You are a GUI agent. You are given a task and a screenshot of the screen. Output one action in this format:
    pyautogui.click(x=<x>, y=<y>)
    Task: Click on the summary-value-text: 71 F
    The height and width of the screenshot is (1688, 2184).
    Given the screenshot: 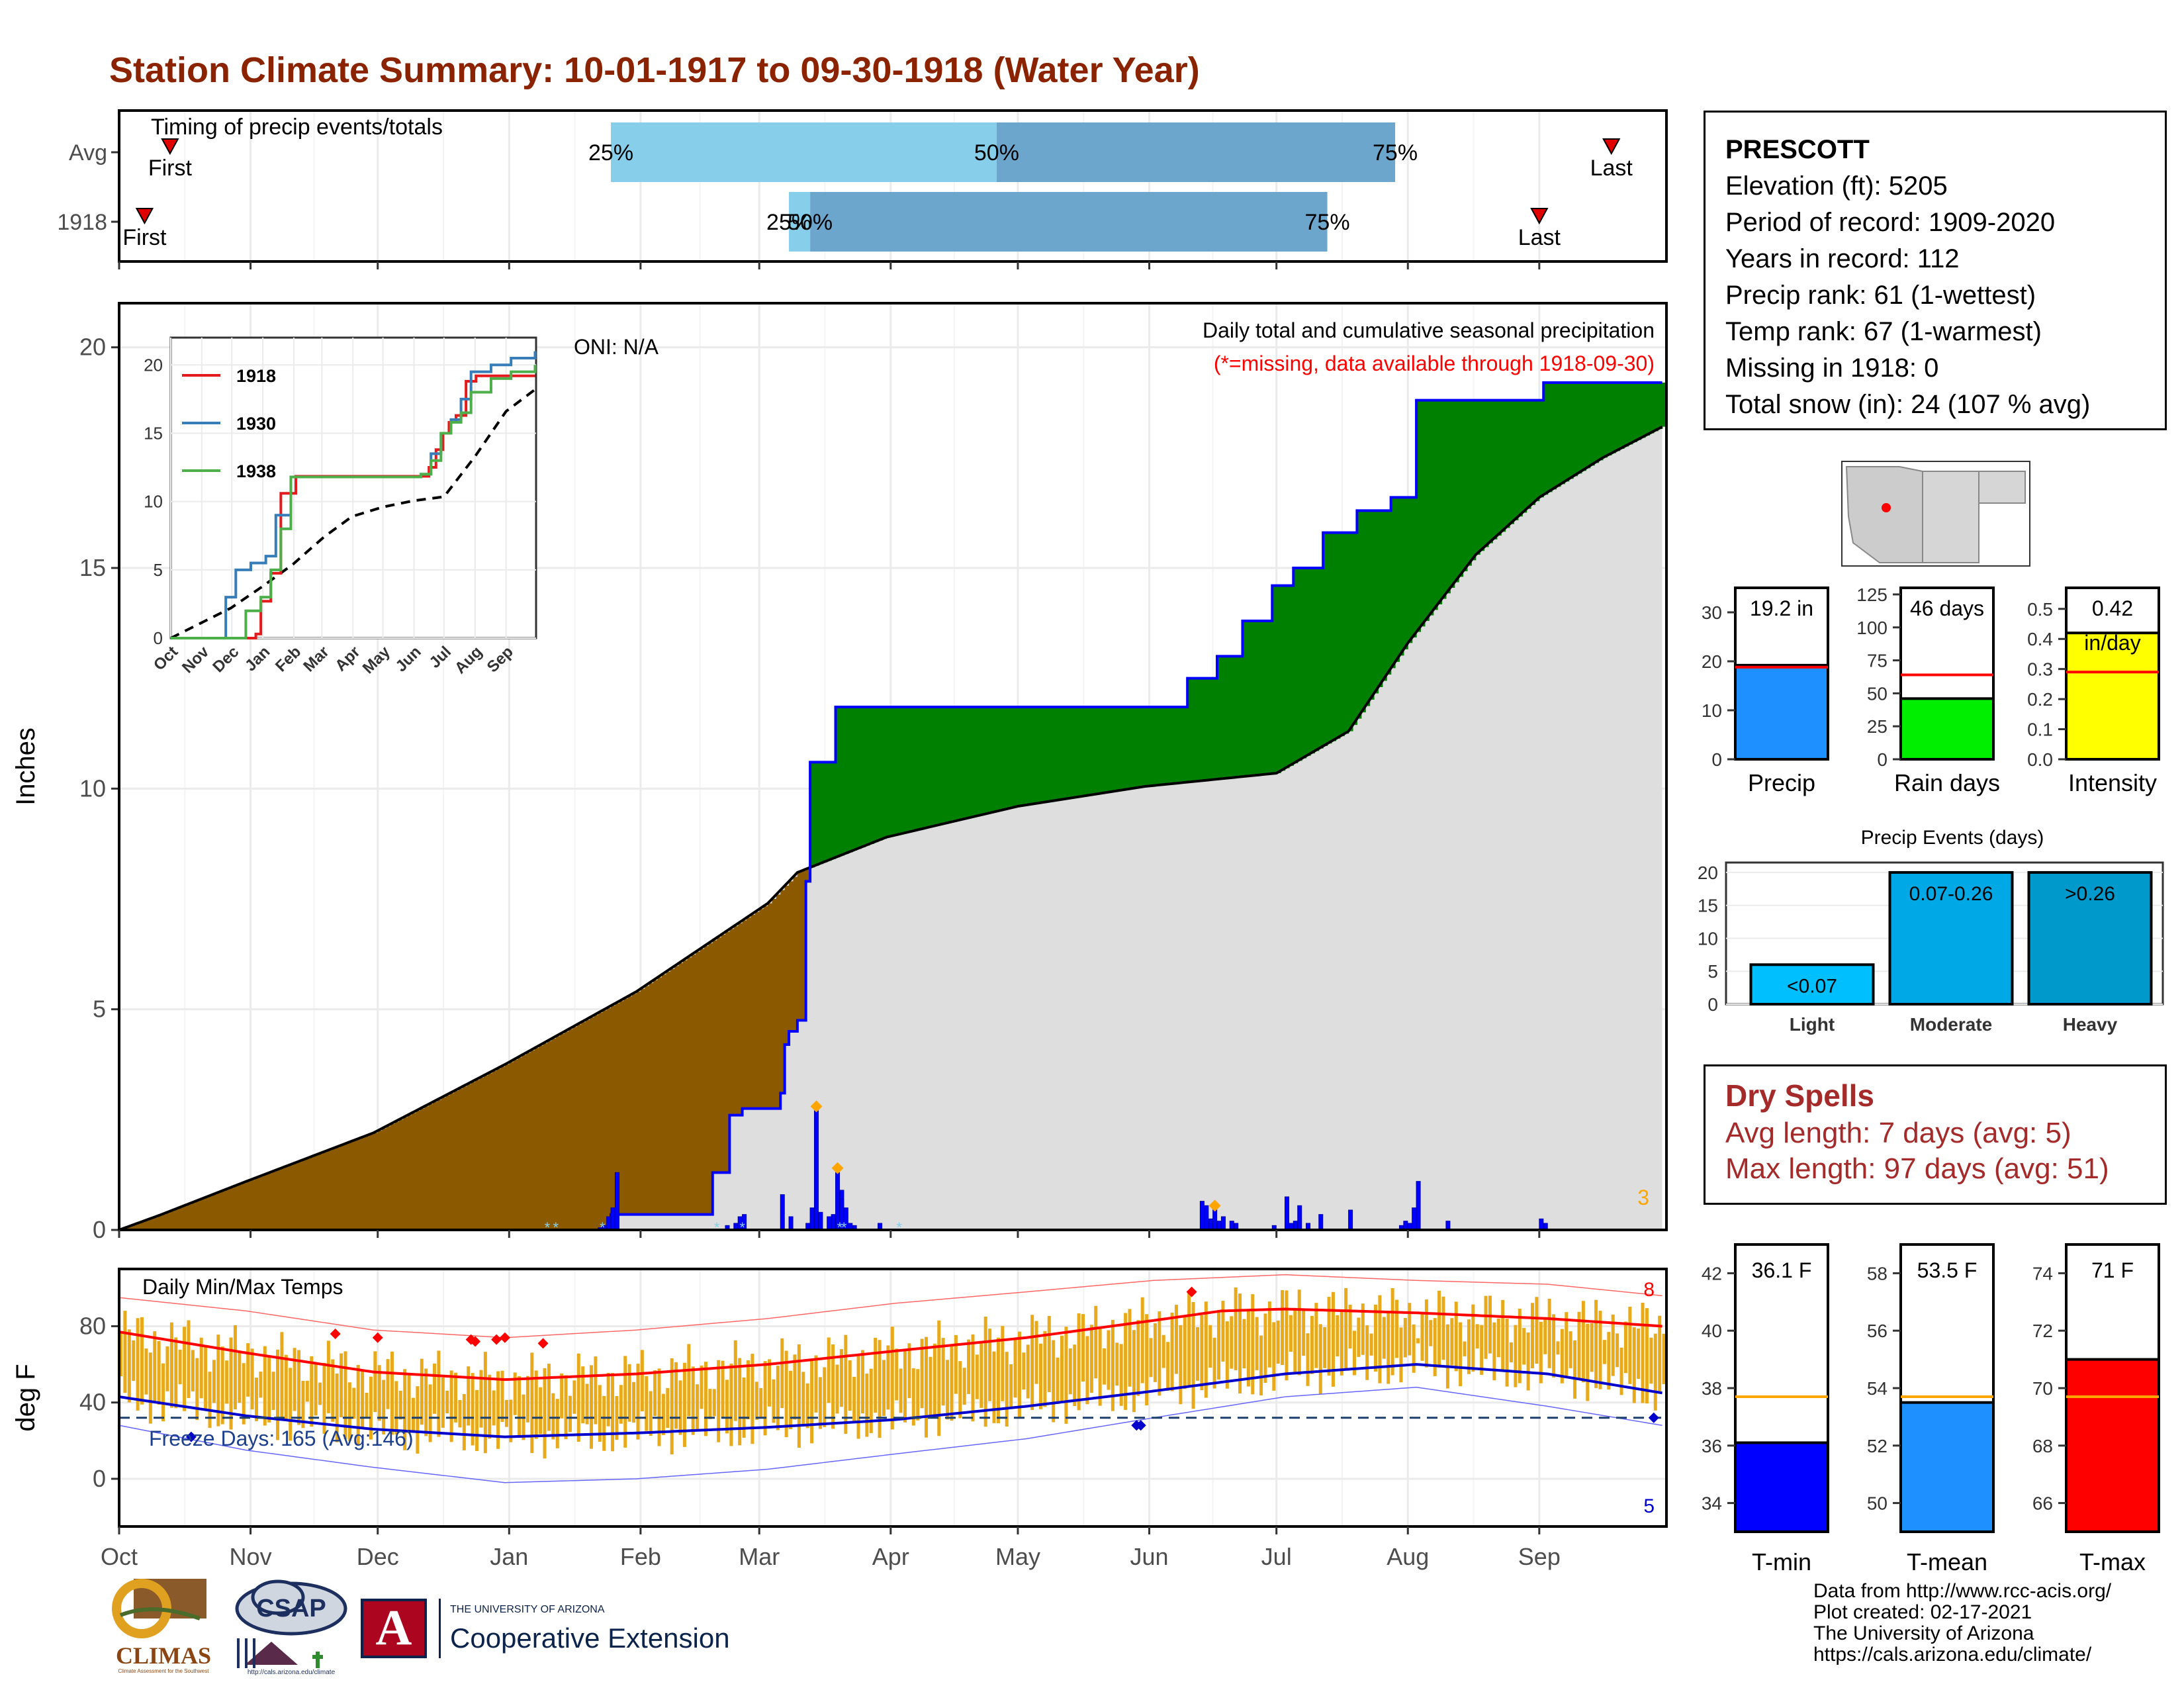 What is the action you would take?
    pyautogui.click(x=2112, y=1270)
    